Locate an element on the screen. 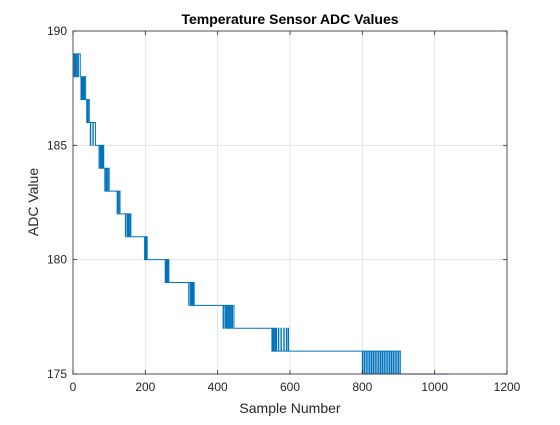 The height and width of the screenshot is (425, 560). y-tick-label: 175 is located at coordinates (57, 374).